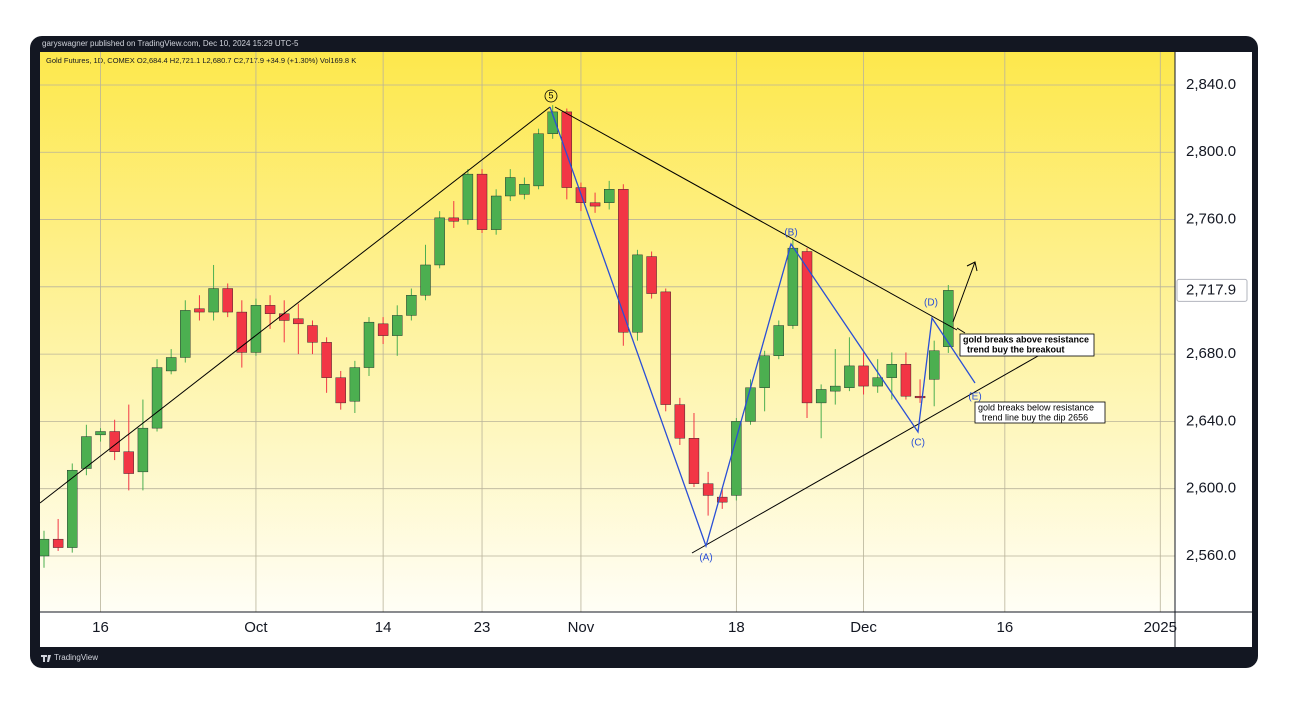 The height and width of the screenshot is (702, 1298). Describe the element at coordinates (256, 627) in the screenshot. I see `x-tick-label: Oct` at that location.